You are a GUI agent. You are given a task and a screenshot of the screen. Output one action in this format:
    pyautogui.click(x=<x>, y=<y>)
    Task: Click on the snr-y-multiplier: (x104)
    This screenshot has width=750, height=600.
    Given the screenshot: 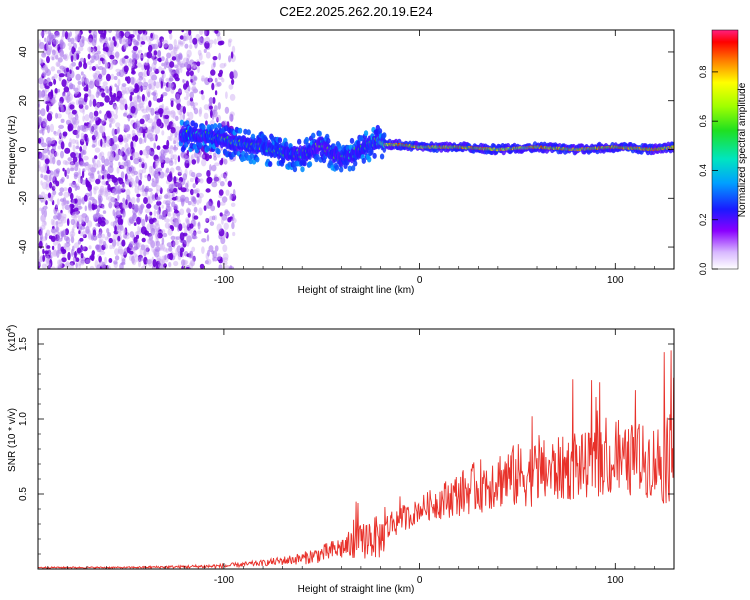 What is the action you would take?
    pyautogui.click(x=12, y=338)
    